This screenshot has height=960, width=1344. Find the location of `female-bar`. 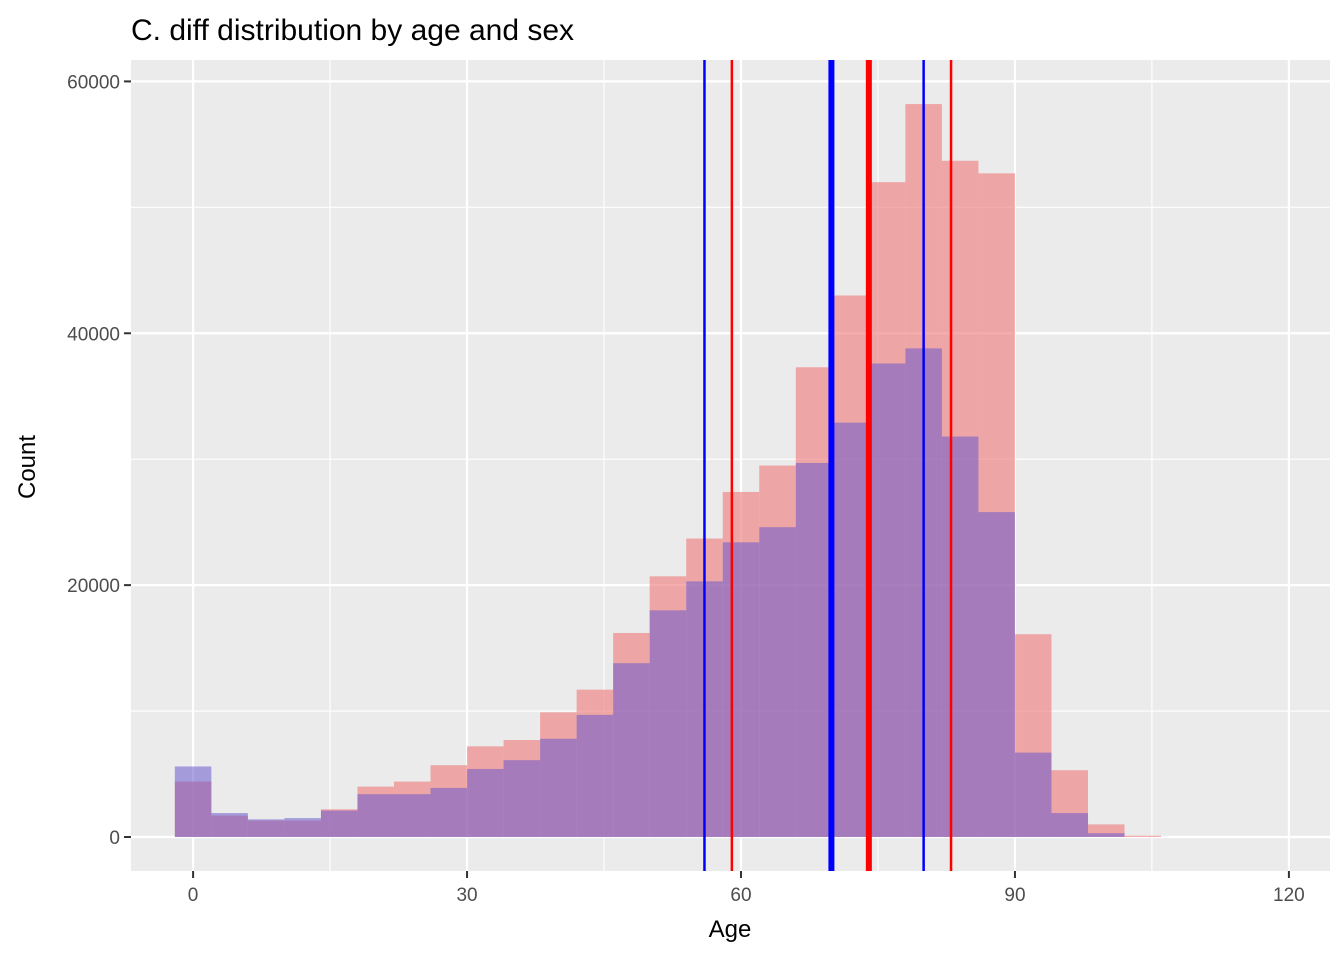

female-bar is located at coordinates (1143, 836).